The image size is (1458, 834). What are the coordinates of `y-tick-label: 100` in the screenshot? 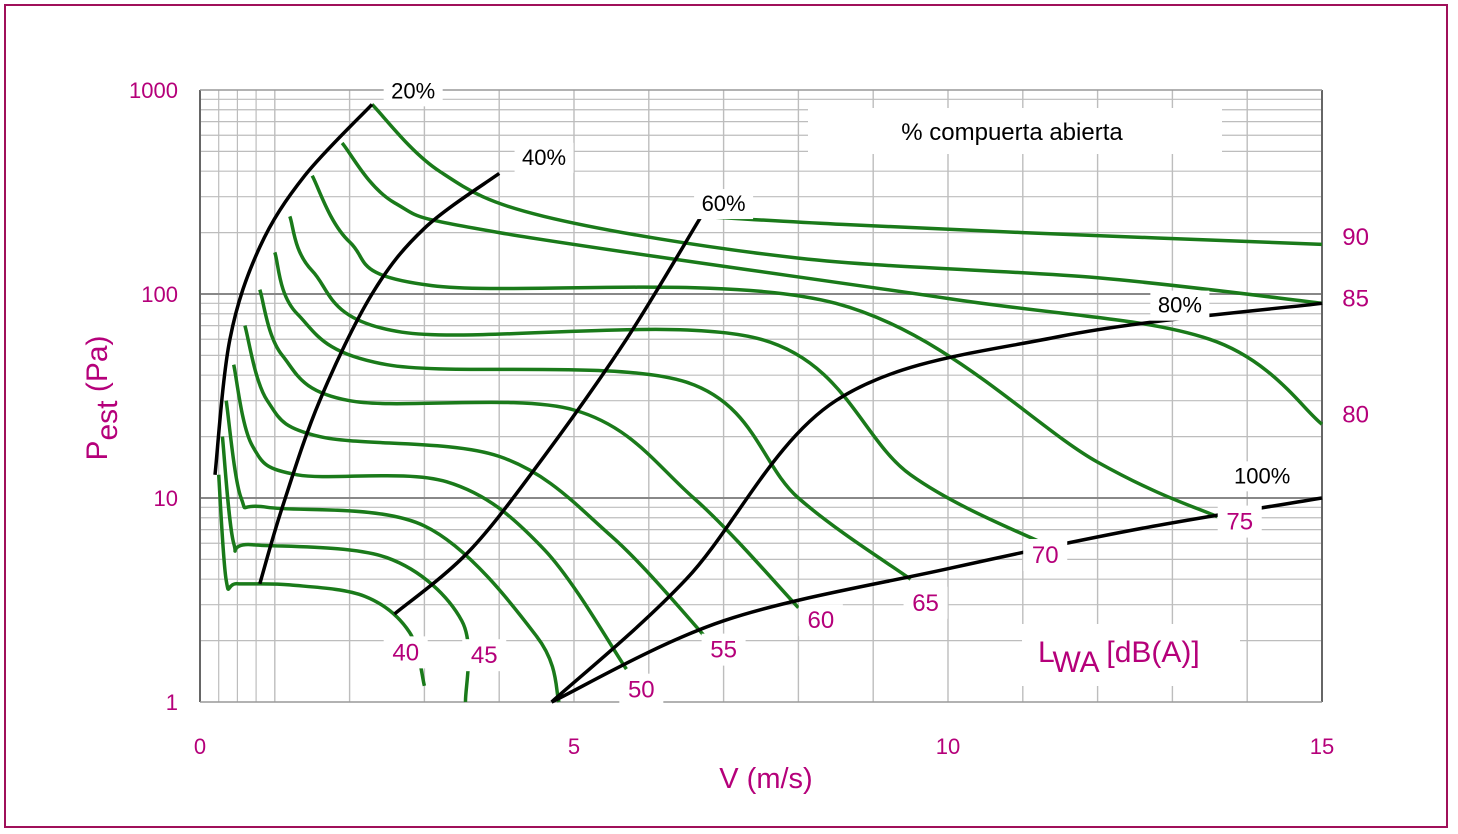 It's located at (159, 294).